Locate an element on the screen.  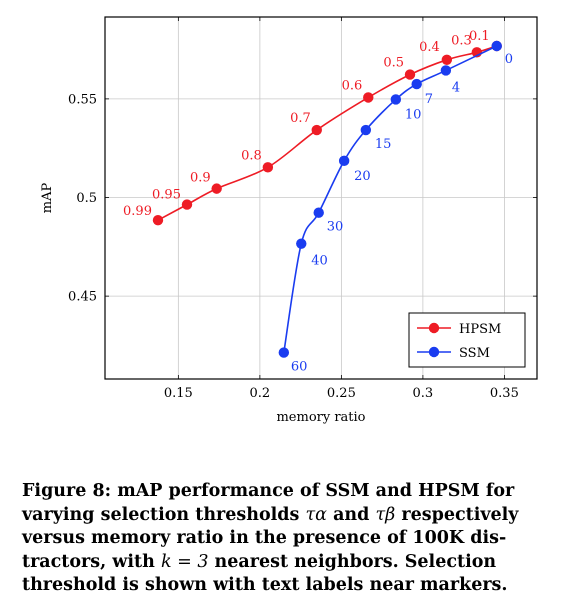
x-axis-title: memory ratio is located at coordinates (320, 417).